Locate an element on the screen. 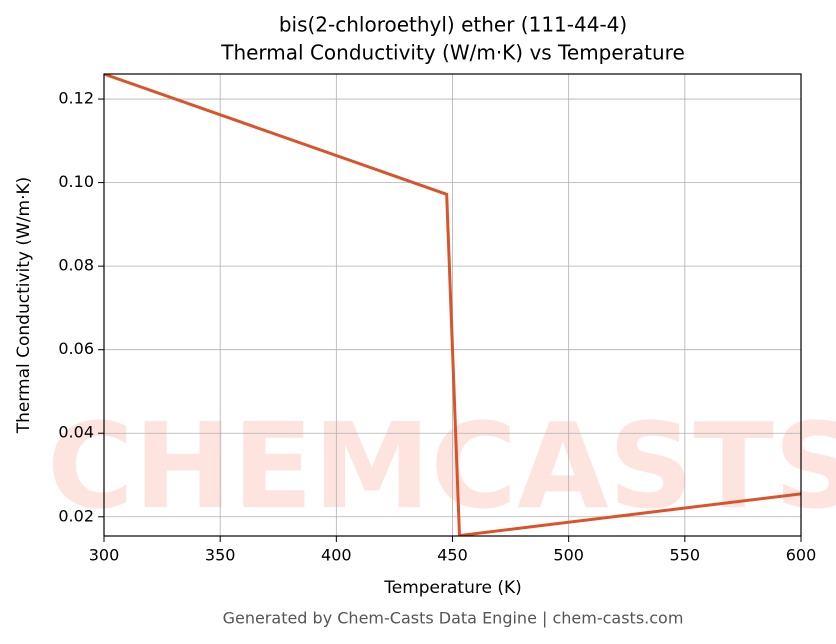 Image resolution: width=836 pixels, height=644 pixels. y-tick-label: 0.08 is located at coordinates (76, 265).